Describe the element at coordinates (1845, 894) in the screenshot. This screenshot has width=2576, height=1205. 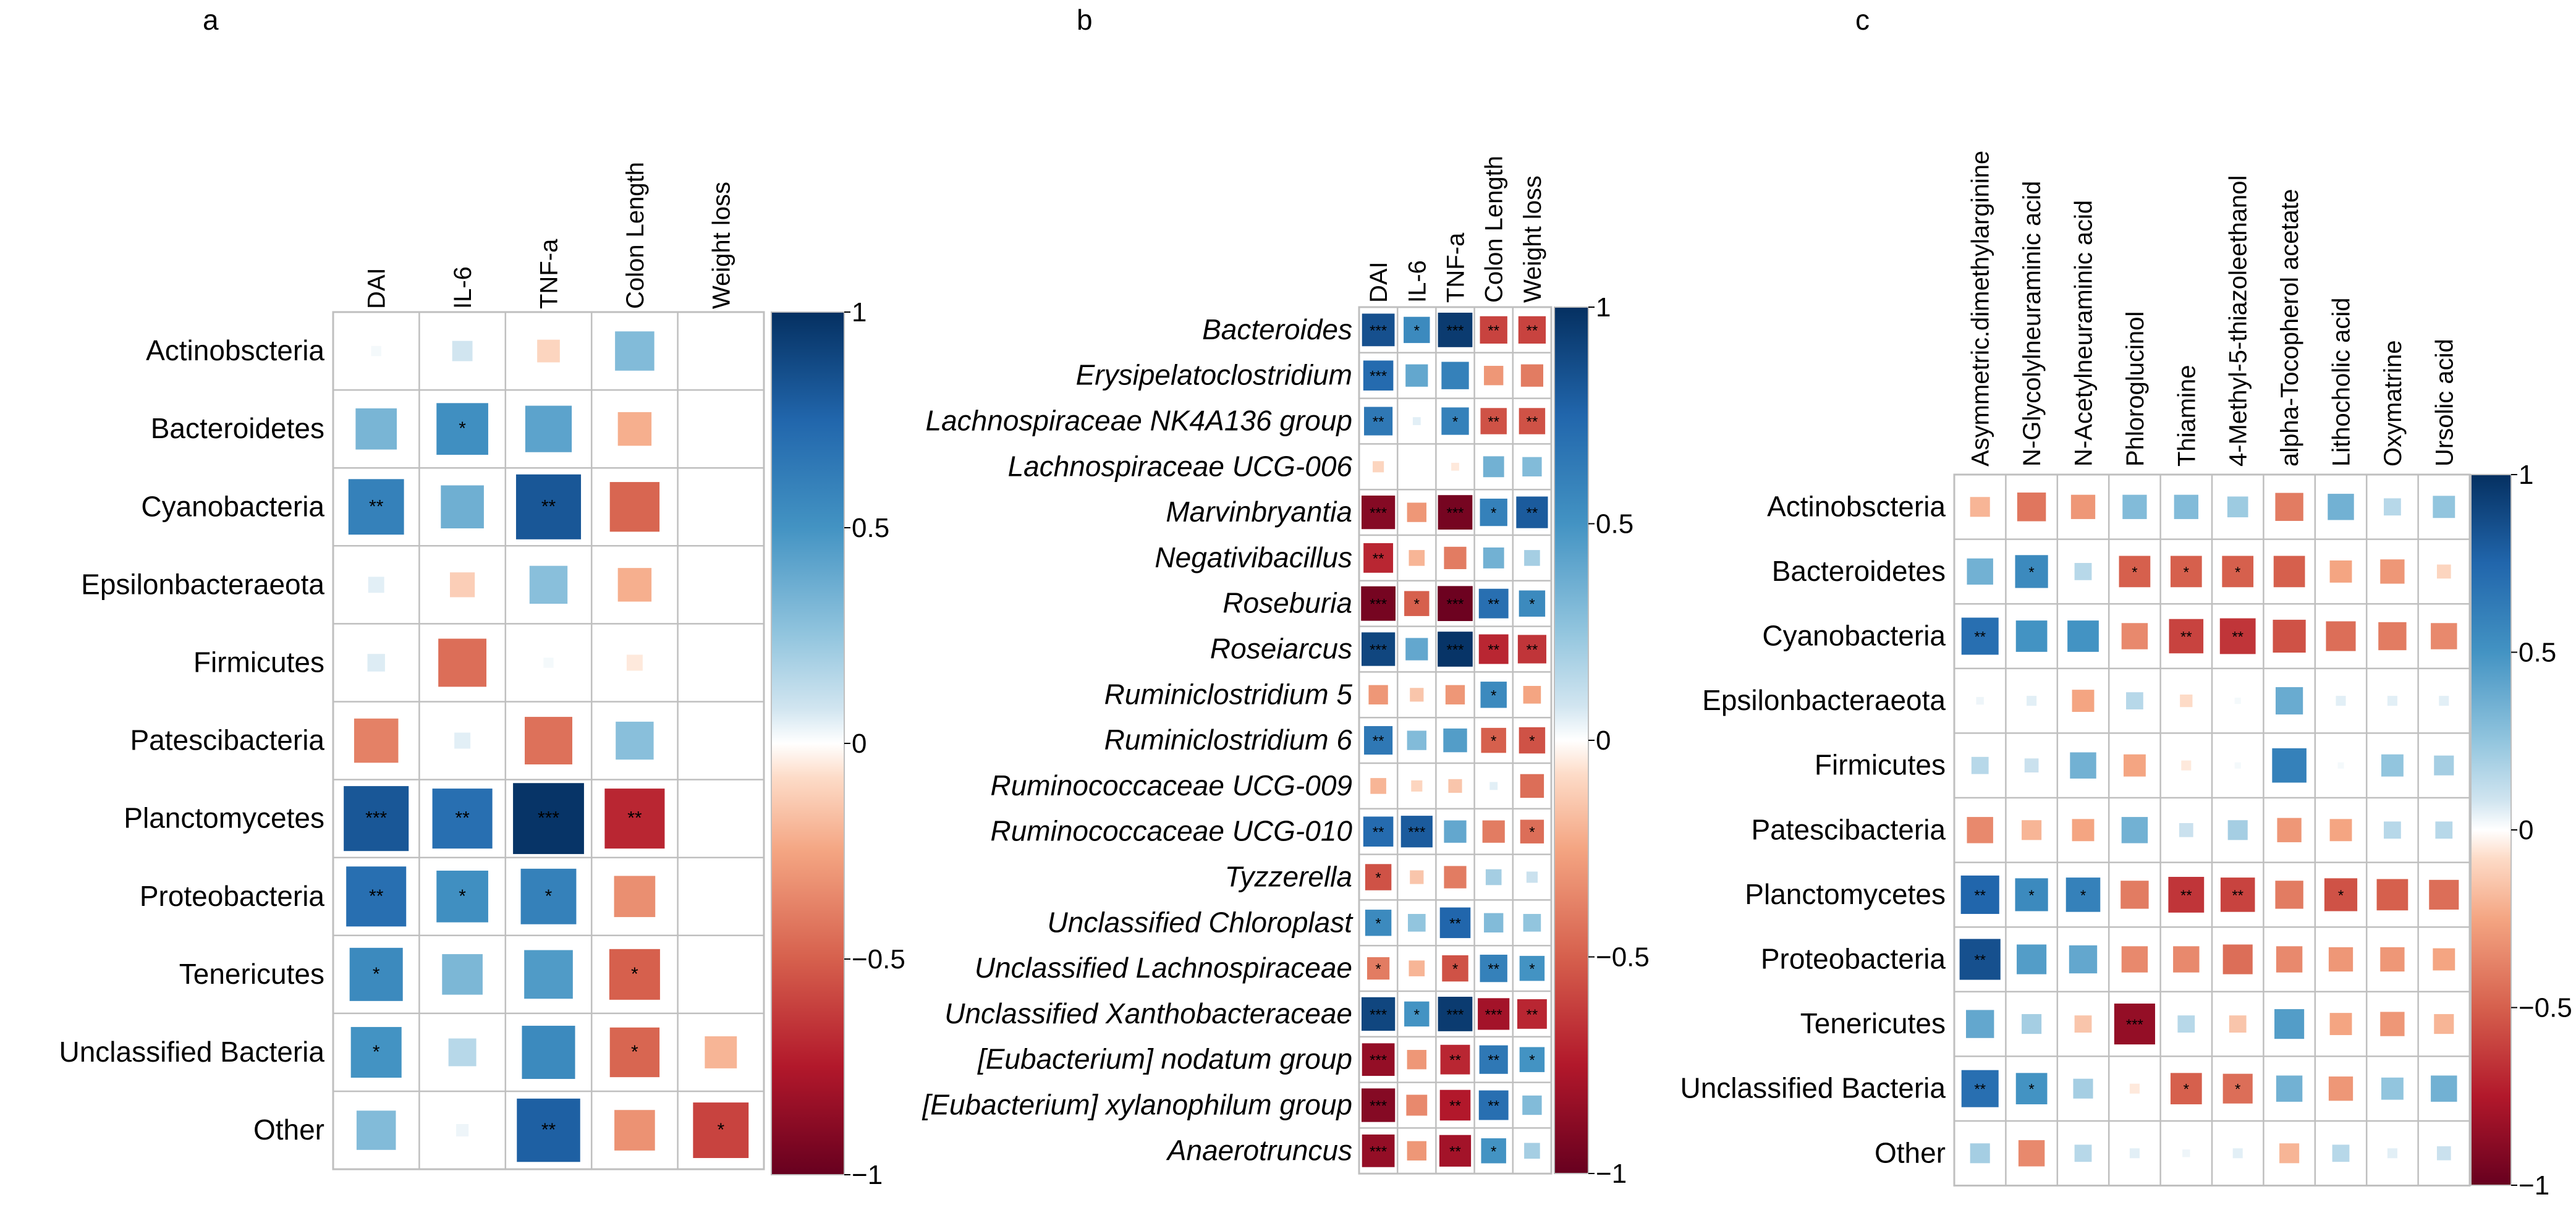
I see `row-label: Planctomycetes` at that location.